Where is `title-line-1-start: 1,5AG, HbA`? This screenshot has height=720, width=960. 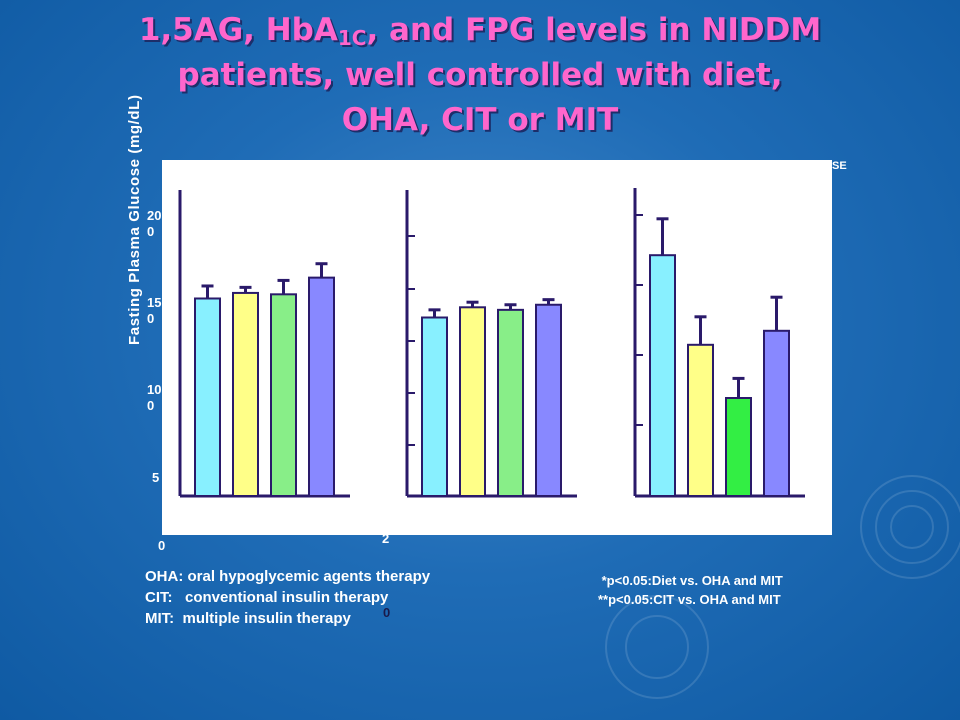
title-line-1-start: 1,5AG, HbA is located at coordinates (238, 30).